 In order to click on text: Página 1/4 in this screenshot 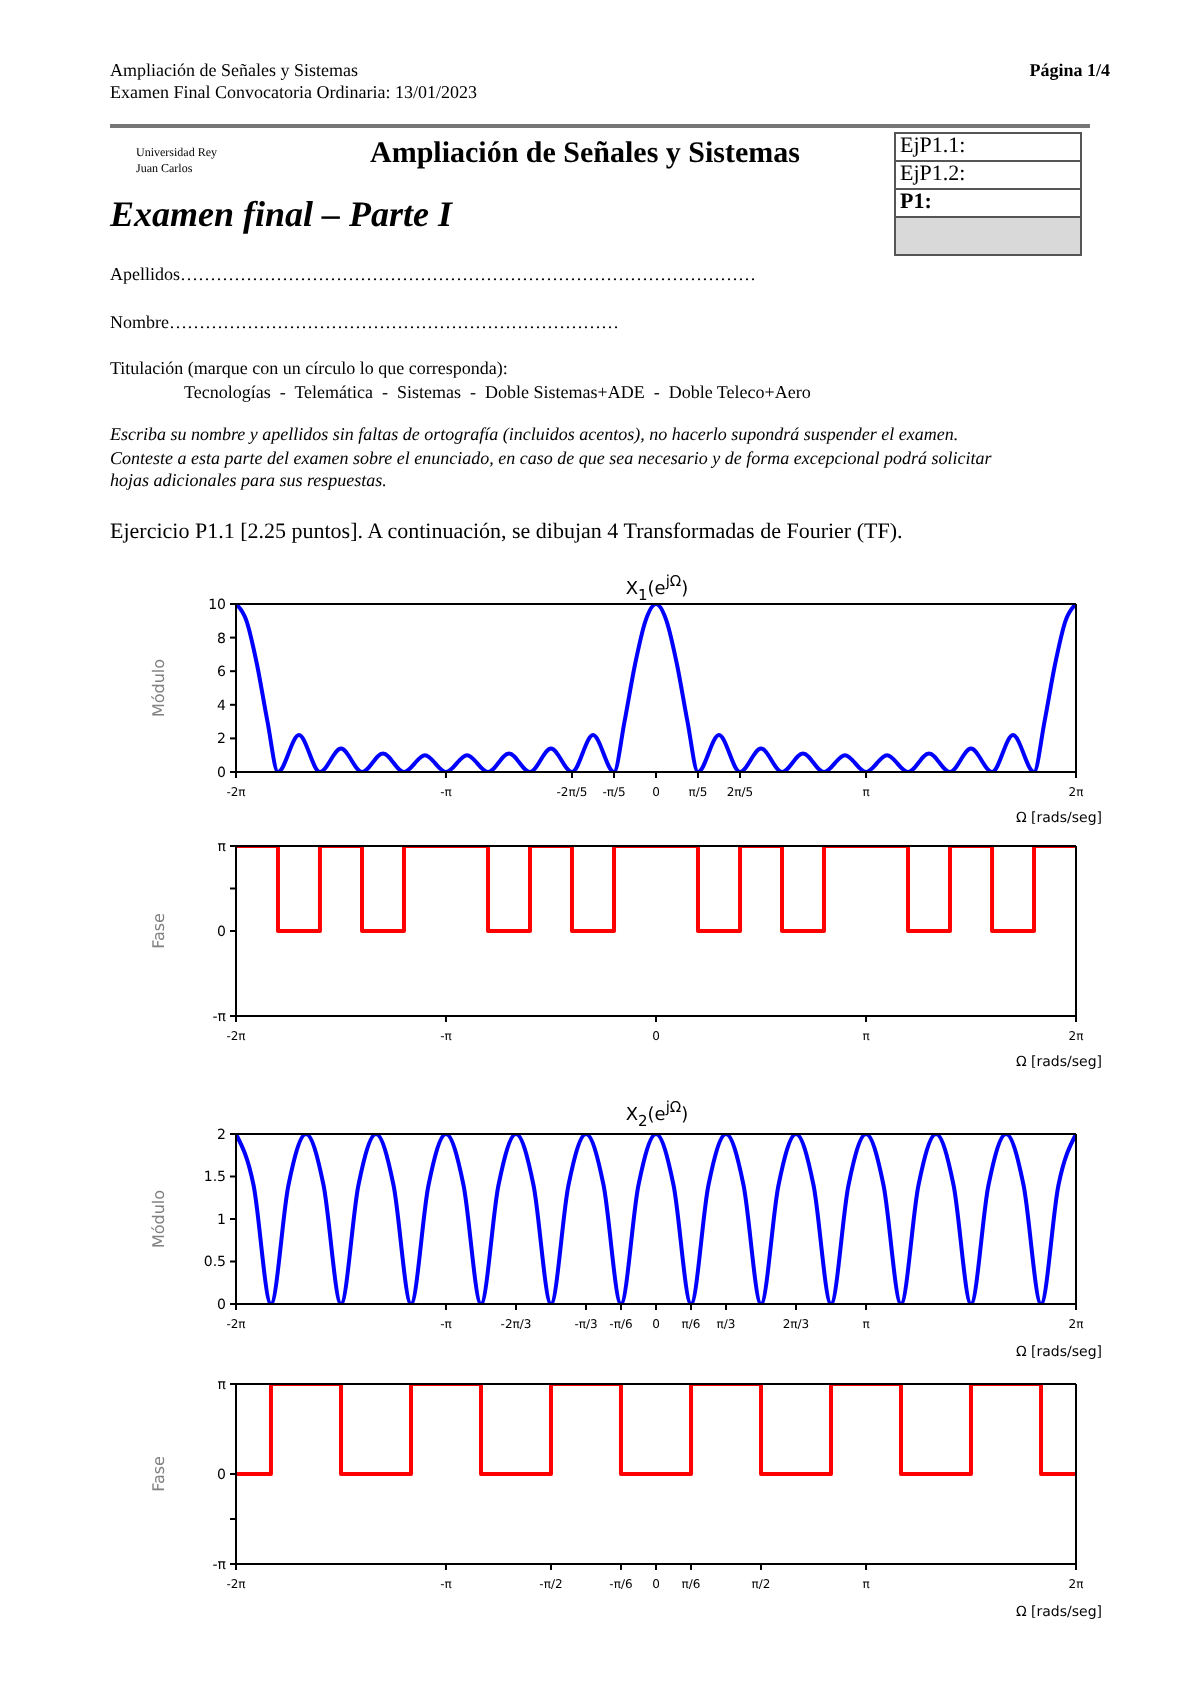, I will do `click(1069, 71)`.